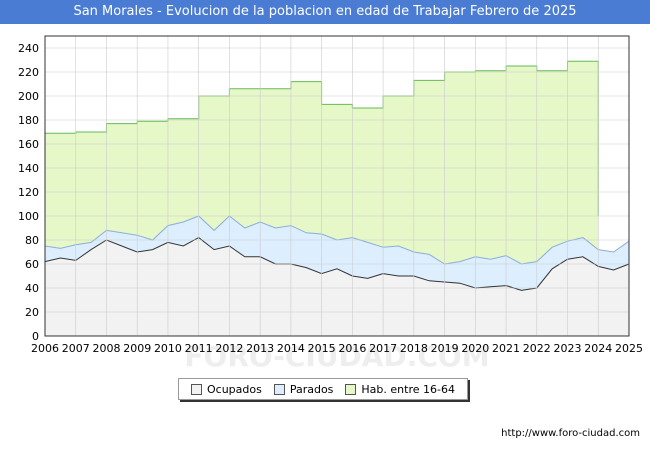 This screenshot has height=450, width=650. I want to click on x-tick-label-19: 2025, so click(629, 348).